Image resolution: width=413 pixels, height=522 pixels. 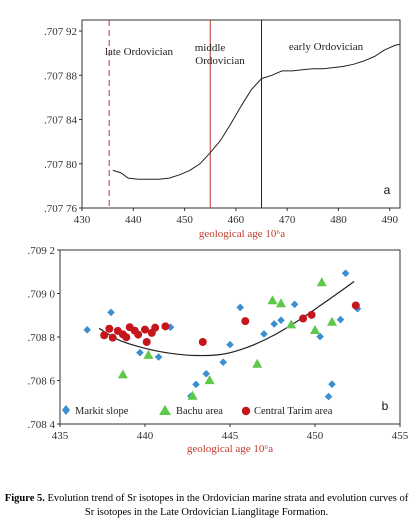 What do you see at coordinates (42, 251) in the screenshot?
I see `b-ytick-label: .709 2` at bounding box center [42, 251].